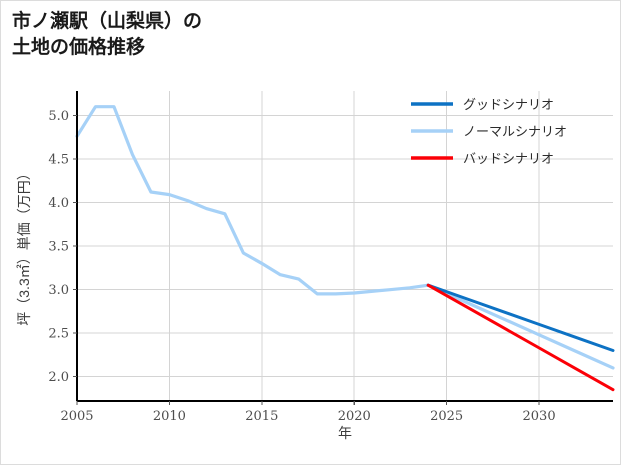 Image resolution: width=621 pixels, height=465 pixels. I want to click on legend-label-bad: バッドシナリオ, so click(508, 158).